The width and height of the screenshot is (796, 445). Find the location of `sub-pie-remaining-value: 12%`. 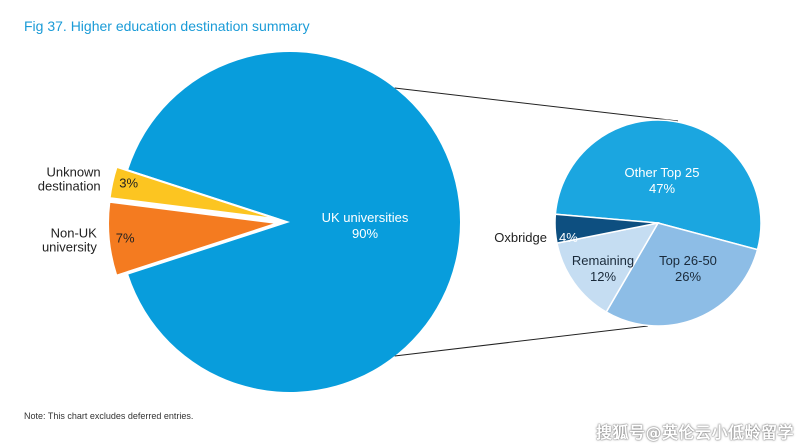

sub-pie-remaining-value: 12% is located at coordinates (603, 276).